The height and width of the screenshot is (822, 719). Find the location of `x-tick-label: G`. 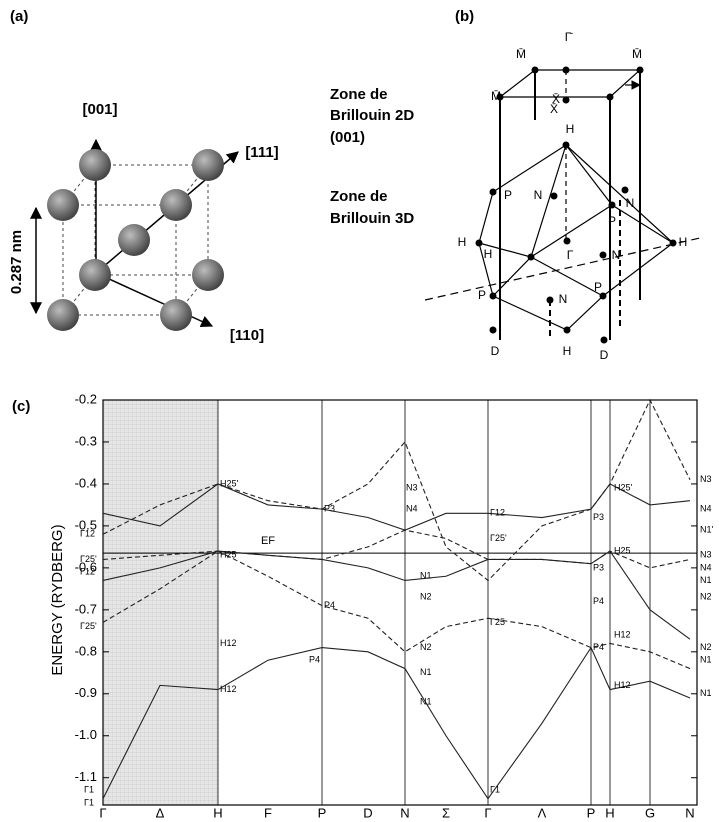

x-tick-label: G is located at coordinates (650, 812).